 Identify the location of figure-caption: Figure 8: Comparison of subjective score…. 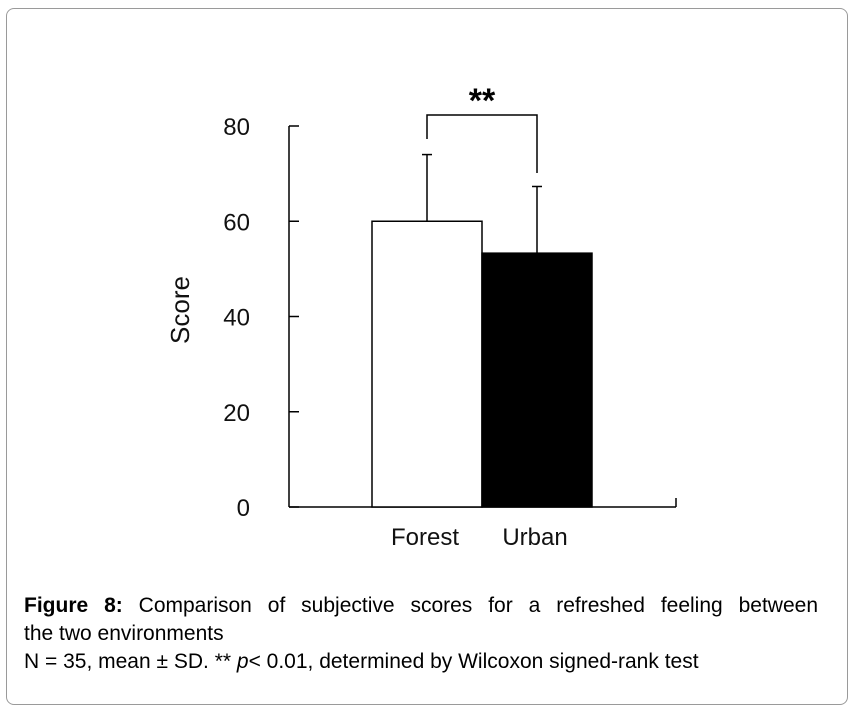
(421, 634).